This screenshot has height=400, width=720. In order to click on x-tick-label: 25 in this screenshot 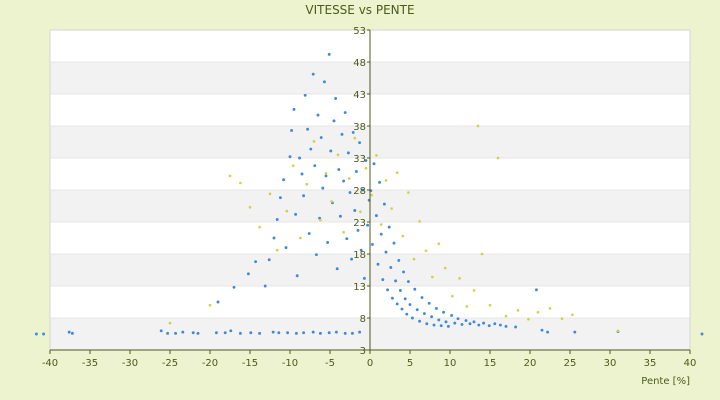, I will do `click(570, 363)`.